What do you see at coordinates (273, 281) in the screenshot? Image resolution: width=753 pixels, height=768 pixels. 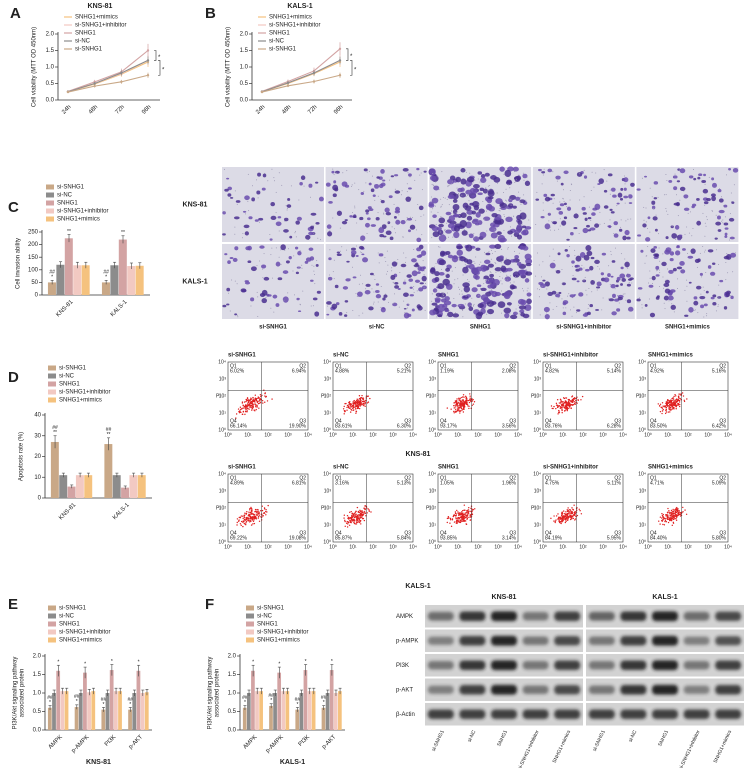 I see `micrograph` at bounding box center [273, 281].